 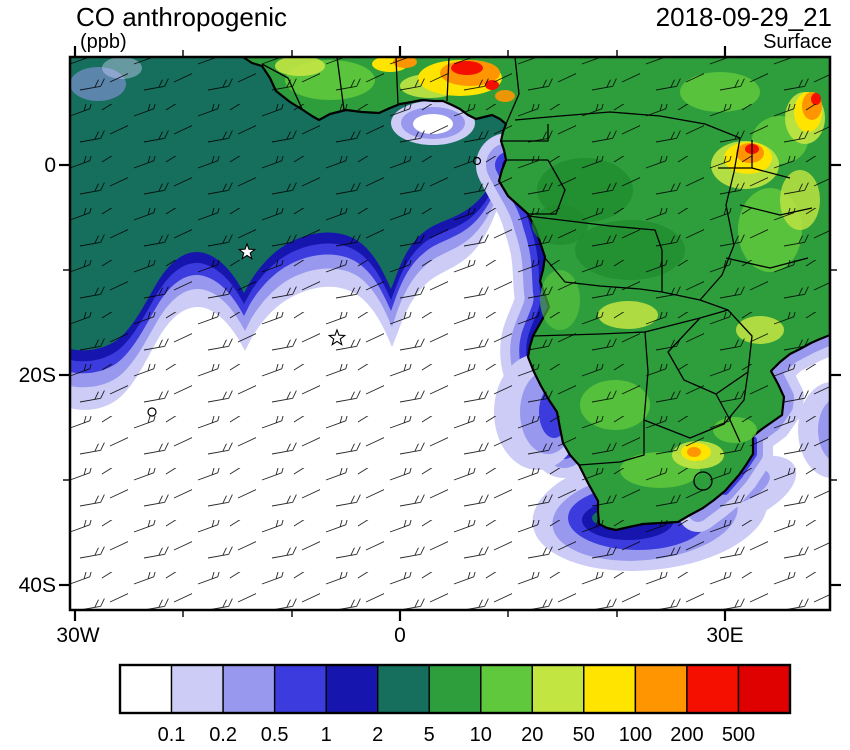 What do you see at coordinates (481, 735) in the screenshot?
I see `colorbar-tick-label: 10` at bounding box center [481, 735].